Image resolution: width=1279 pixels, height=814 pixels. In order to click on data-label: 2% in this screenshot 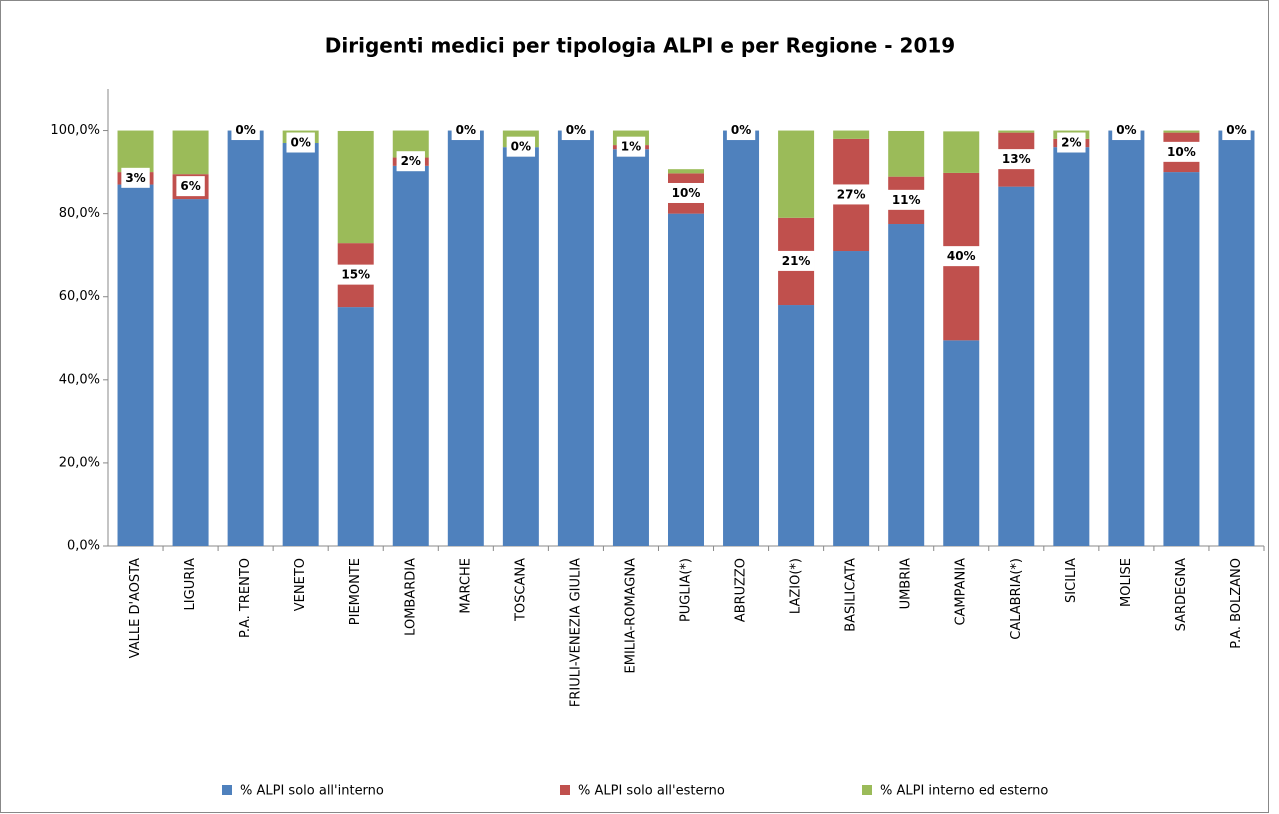, I will do `click(1071, 142)`.